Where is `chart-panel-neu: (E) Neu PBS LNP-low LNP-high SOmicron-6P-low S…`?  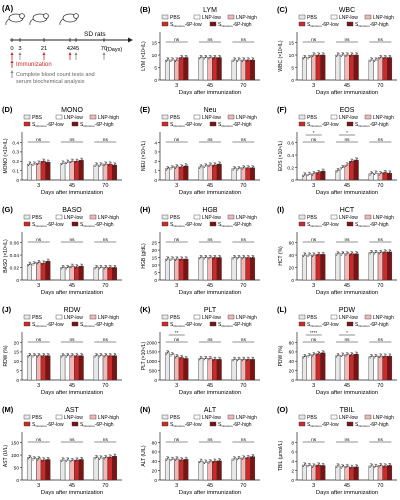 chart-panel-neu: (E) Neu PBS LNP-low LNP-high SOmicron-6P-low S… is located at coordinates (200, 150).